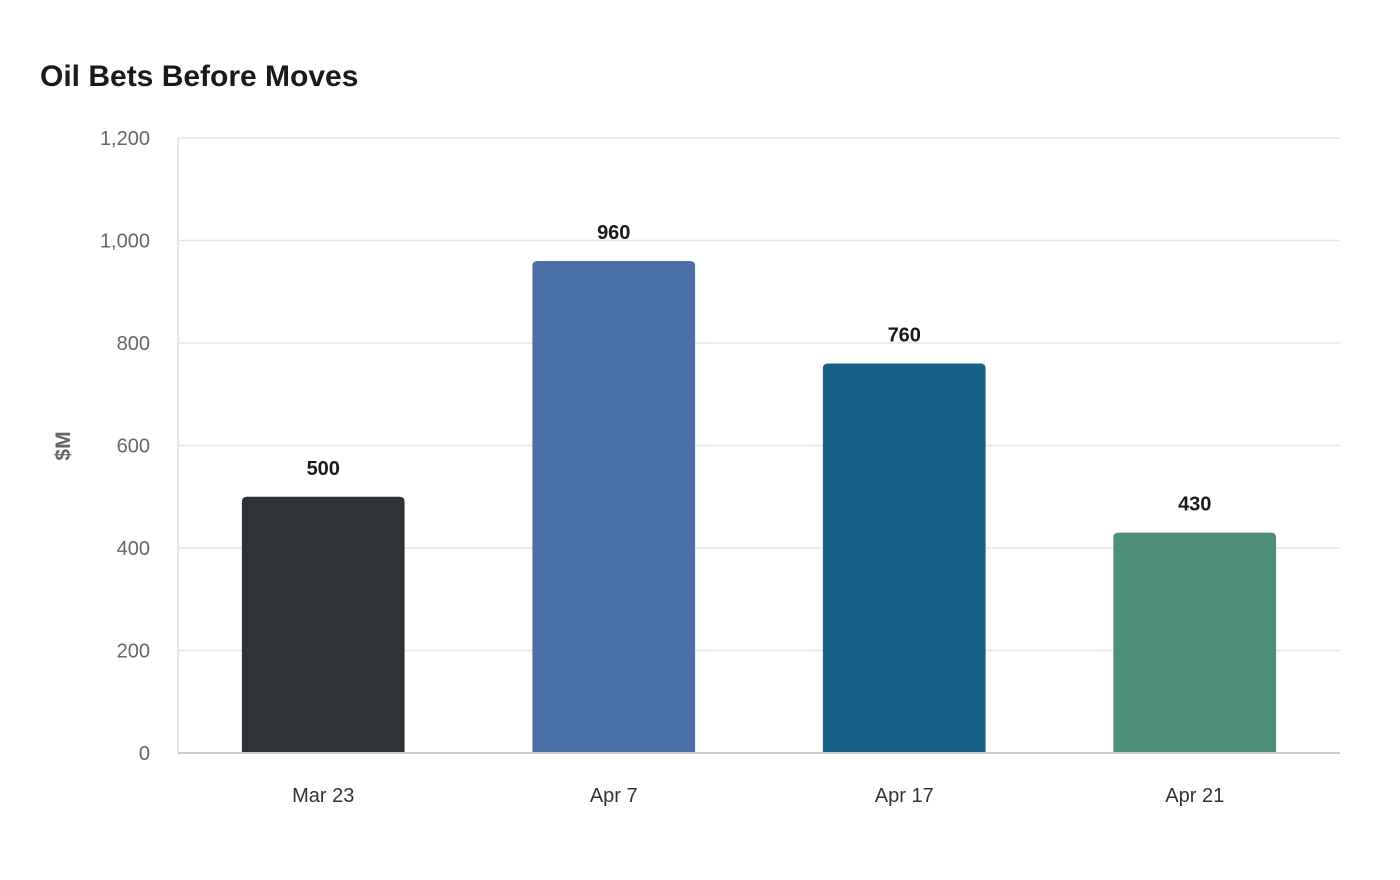  I want to click on y-tick-label: 200, so click(133, 652).